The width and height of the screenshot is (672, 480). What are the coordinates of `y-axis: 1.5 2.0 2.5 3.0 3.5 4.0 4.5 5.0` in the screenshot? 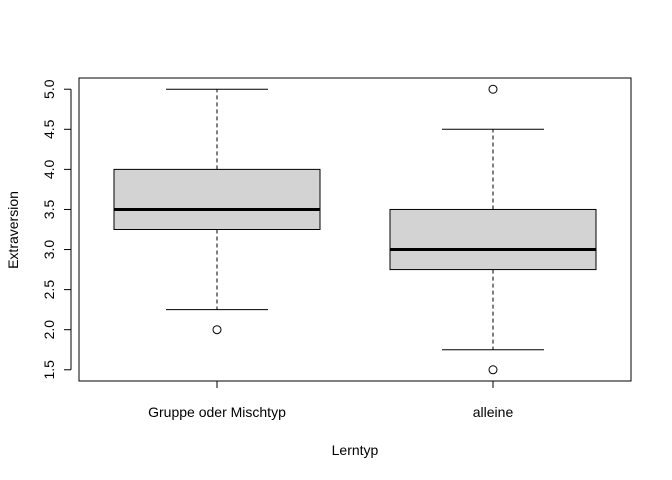 It's located at (56, 229).